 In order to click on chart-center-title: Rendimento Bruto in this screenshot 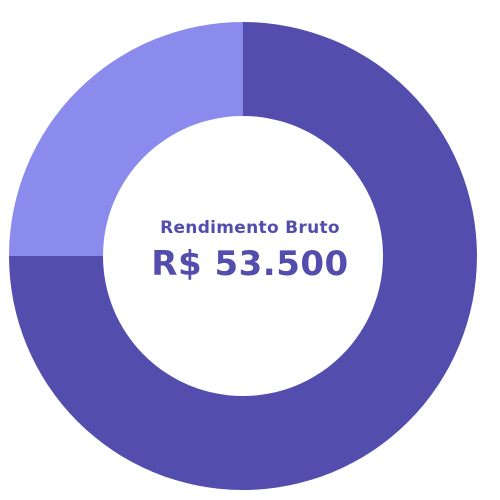, I will do `click(250, 228)`.